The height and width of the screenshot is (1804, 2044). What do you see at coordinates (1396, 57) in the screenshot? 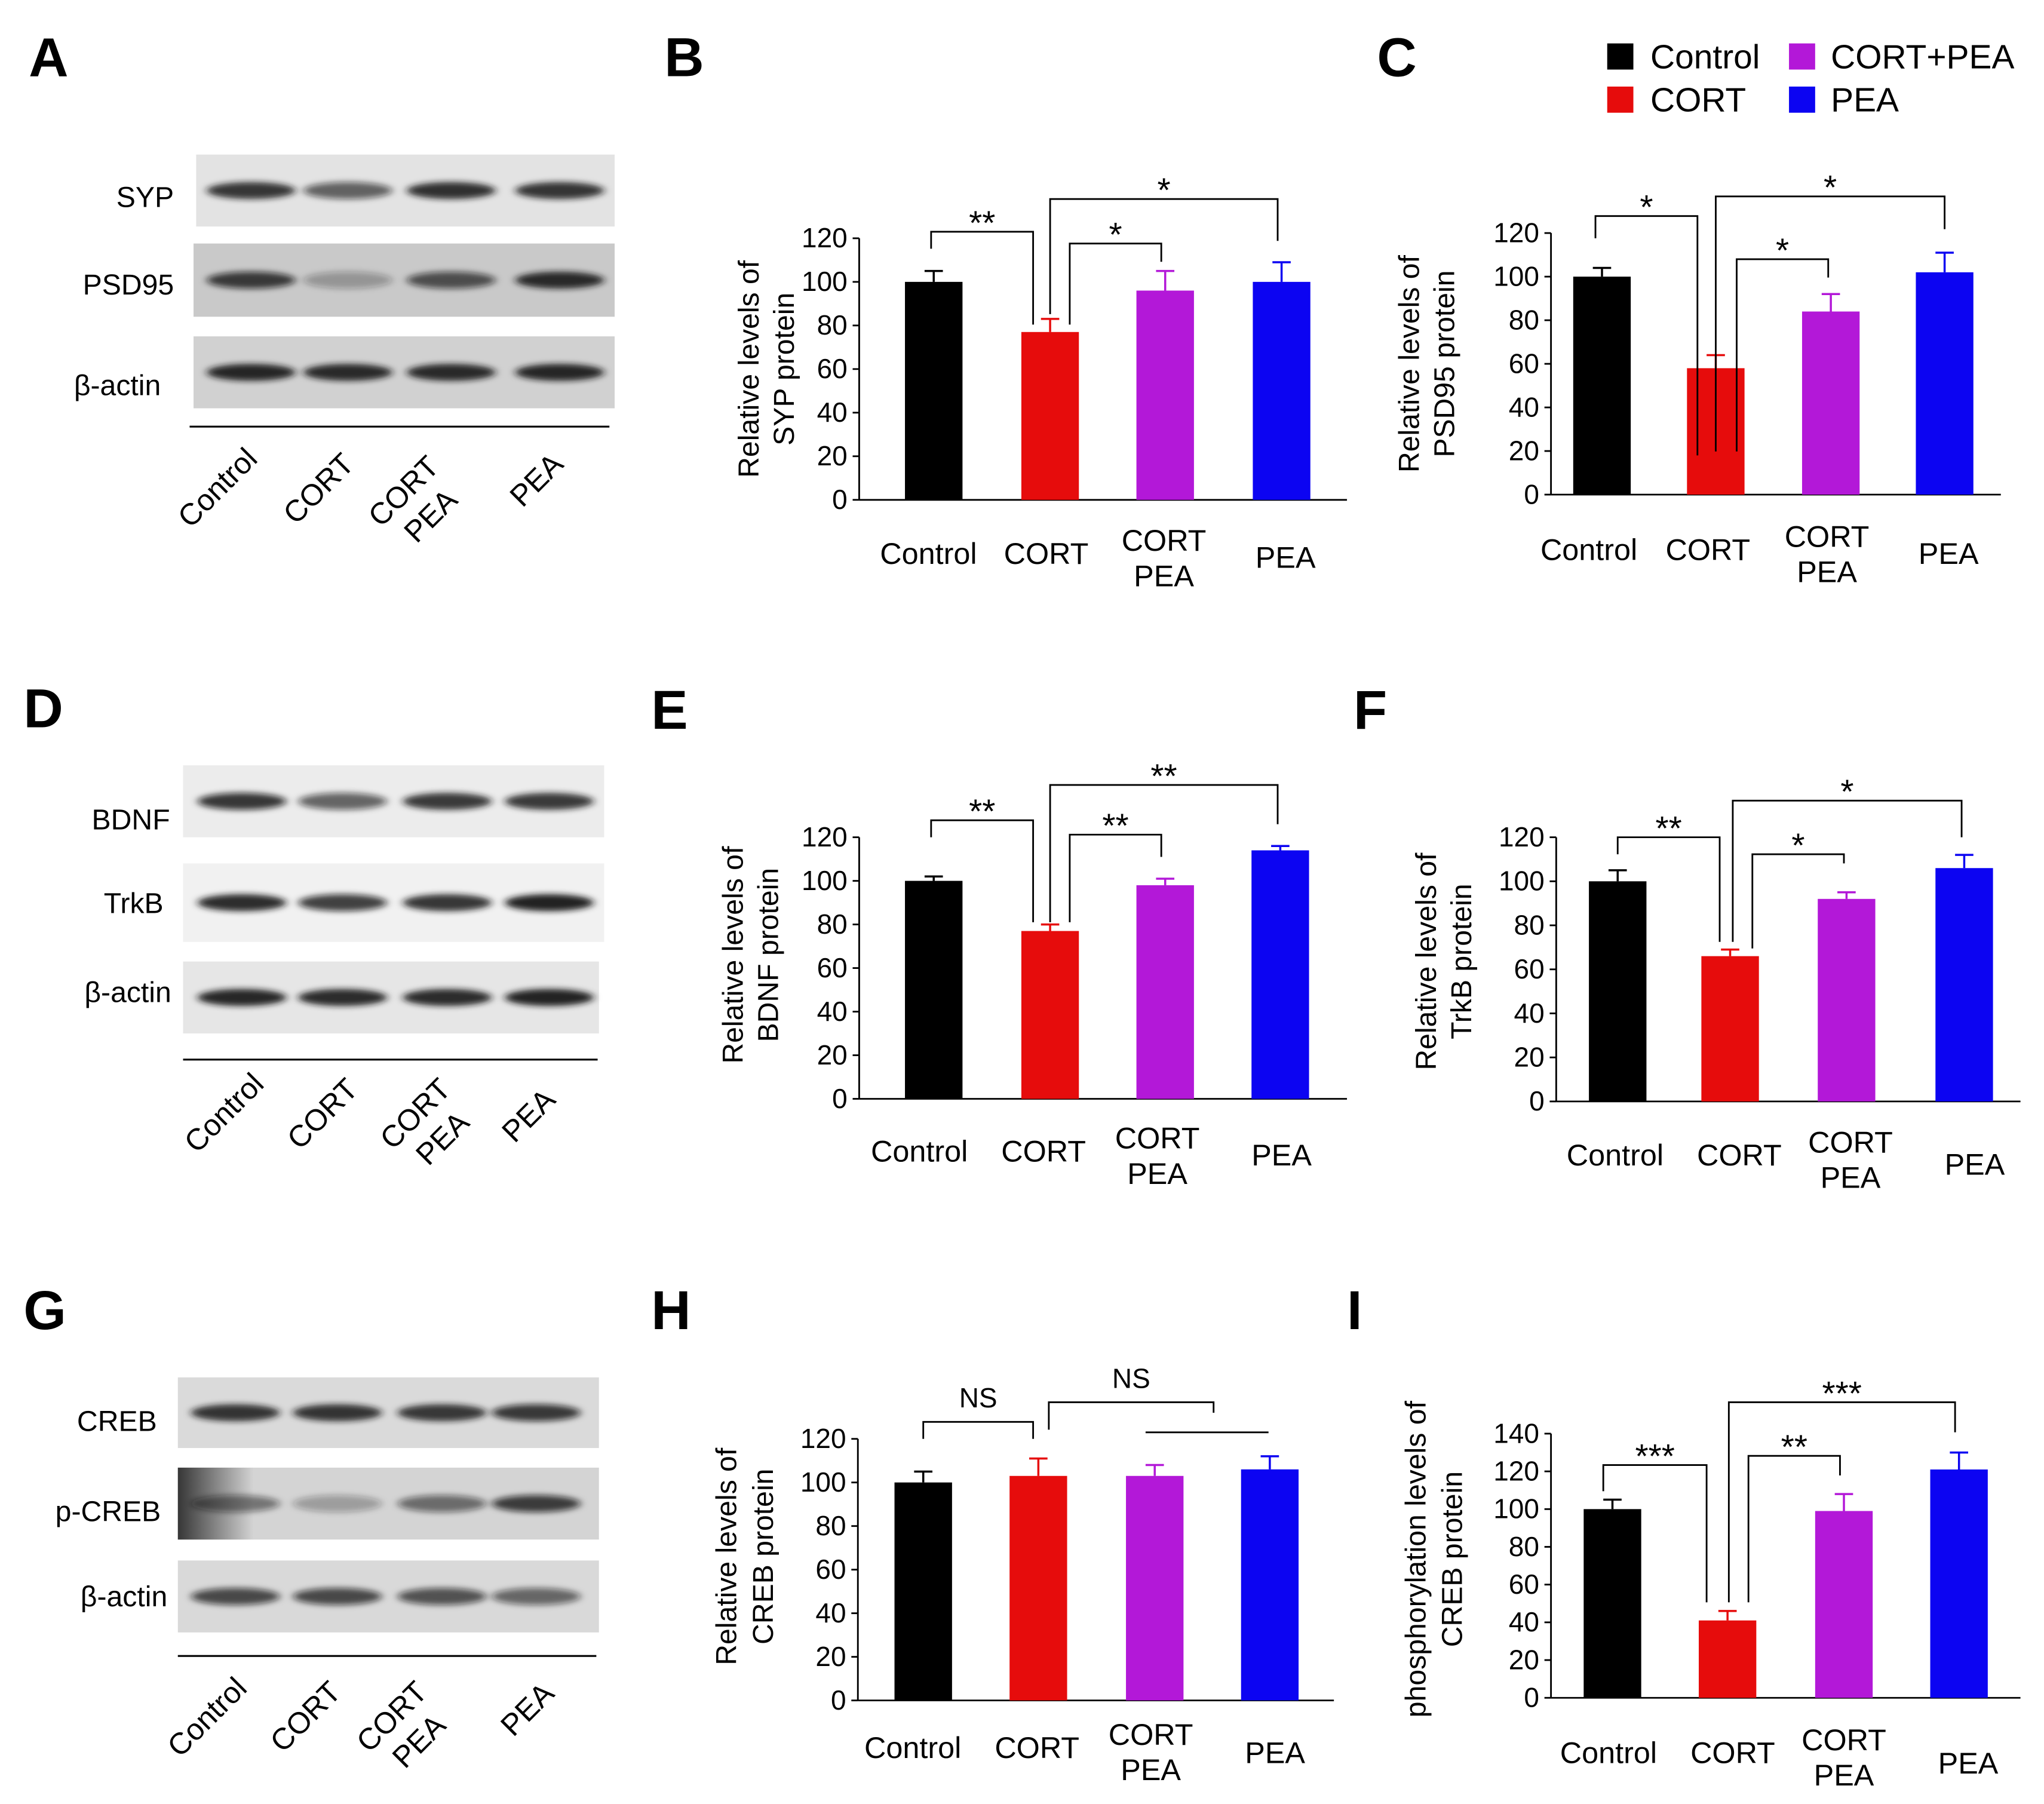
I see `panel-label-c: C` at bounding box center [1396, 57].